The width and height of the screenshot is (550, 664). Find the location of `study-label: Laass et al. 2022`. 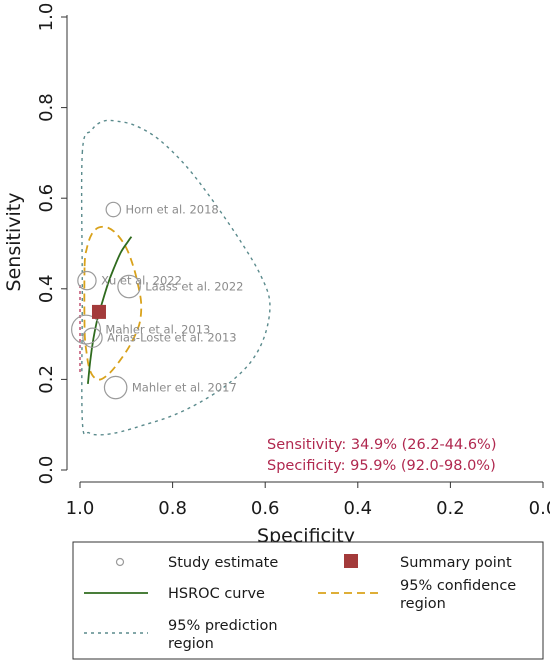

study-label: Laass et al. 2022 is located at coordinates (194, 287).